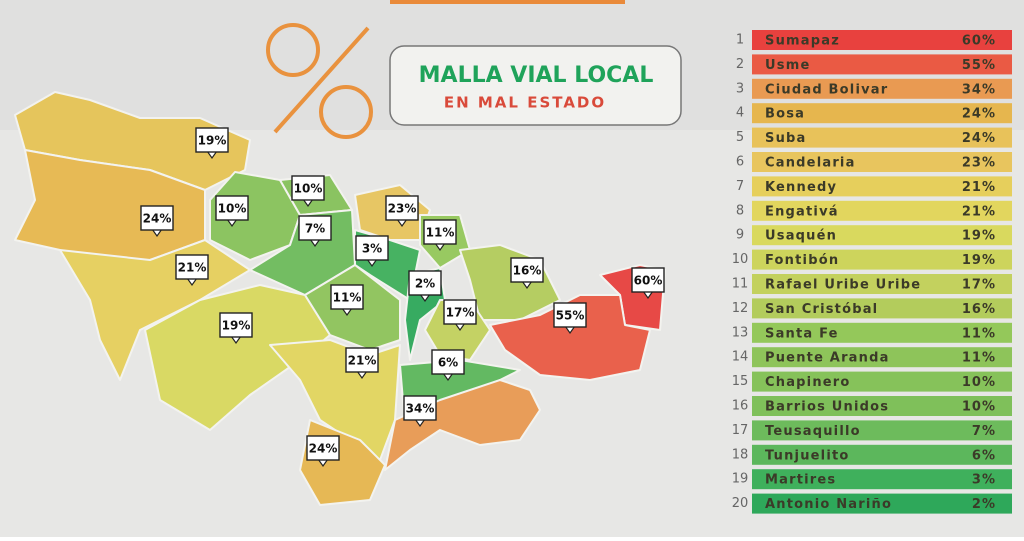 The height and width of the screenshot is (541, 1024). Describe the element at coordinates (648, 281) in the screenshot. I see `pin-label: 60%` at that location.